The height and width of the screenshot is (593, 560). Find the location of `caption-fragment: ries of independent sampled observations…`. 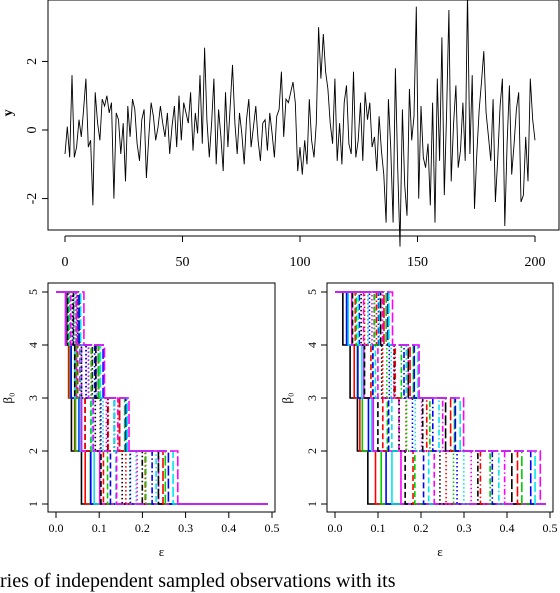

caption-fragment: ries of independent sampled observations… is located at coordinates (198, 581).